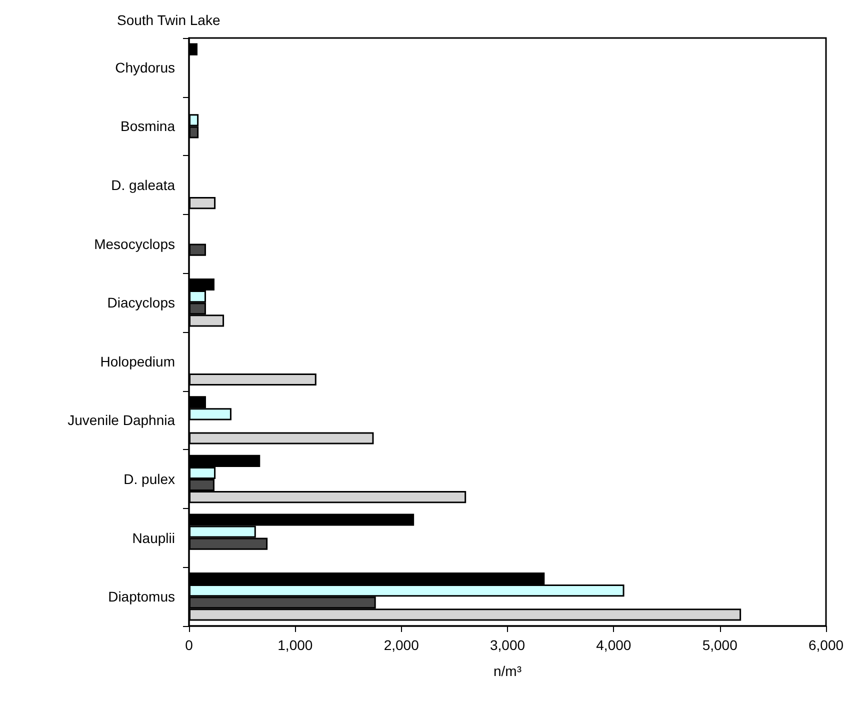  What do you see at coordinates (295, 645) in the screenshot?
I see `x-tick-label: 1,000` at bounding box center [295, 645].